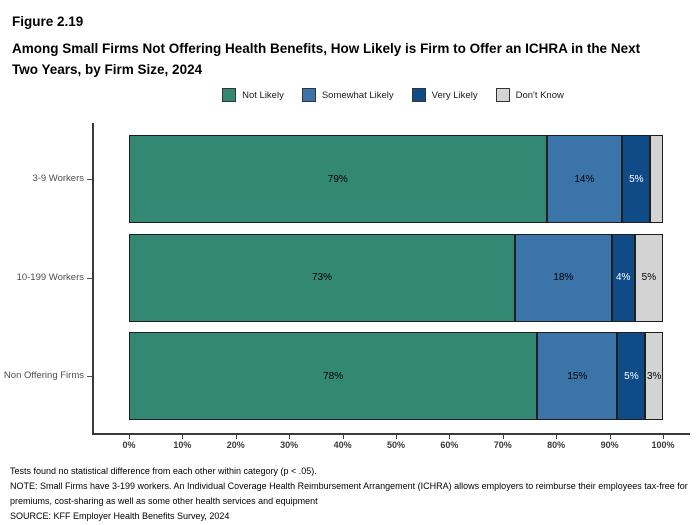 The width and height of the screenshot is (698, 525). What do you see at coordinates (502, 445) in the screenshot?
I see `x-axis-tick-label: 70%` at bounding box center [502, 445].